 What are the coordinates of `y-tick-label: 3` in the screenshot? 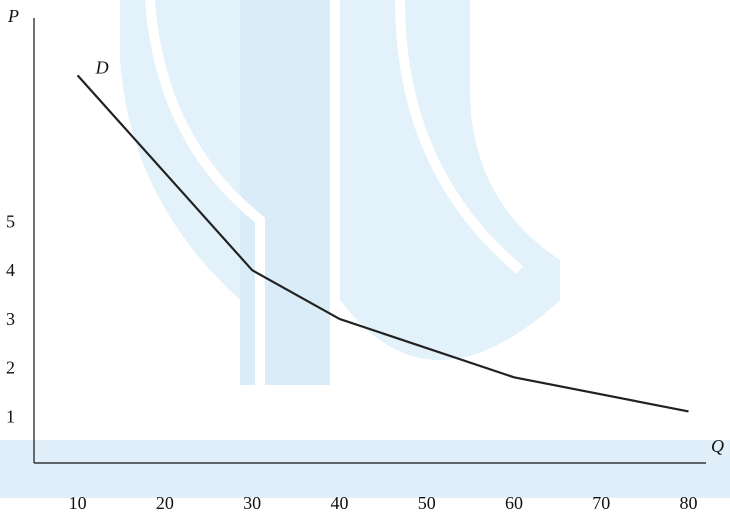 It's located at (10, 319).